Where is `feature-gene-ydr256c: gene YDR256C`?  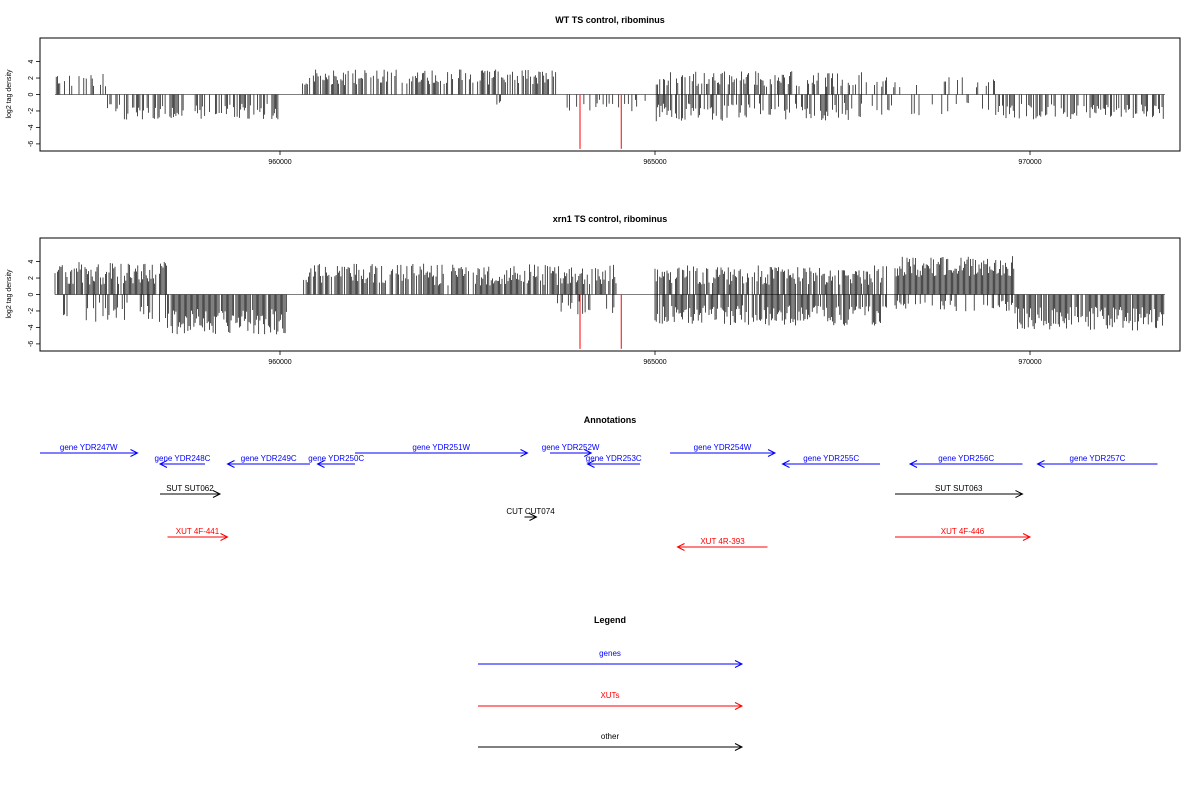 feature-gene-ydr256c: gene YDR256C is located at coordinates (965, 461).